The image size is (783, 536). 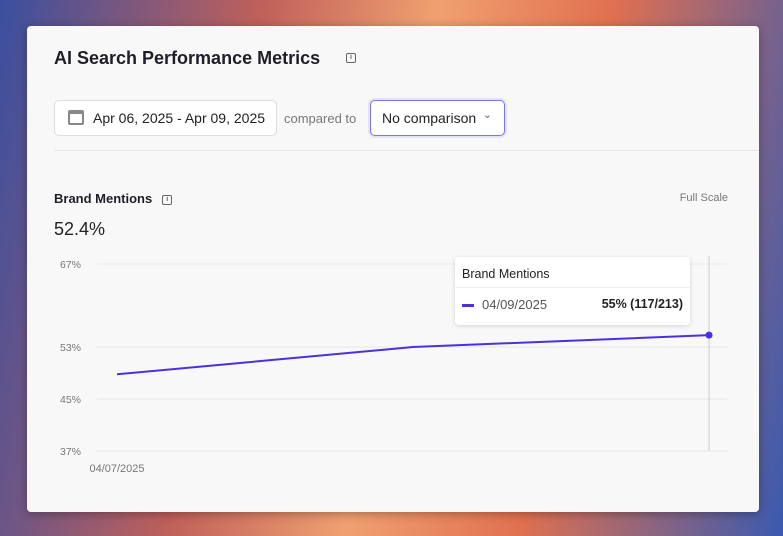 I want to click on metric-value: 52.4%, so click(x=80, y=229).